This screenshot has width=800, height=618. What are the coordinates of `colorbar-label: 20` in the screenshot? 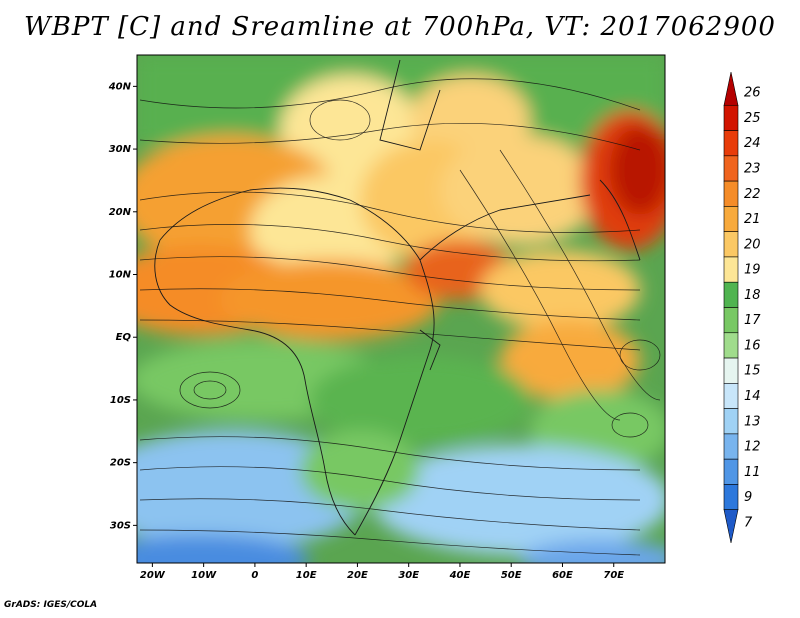 It's located at (752, 244).